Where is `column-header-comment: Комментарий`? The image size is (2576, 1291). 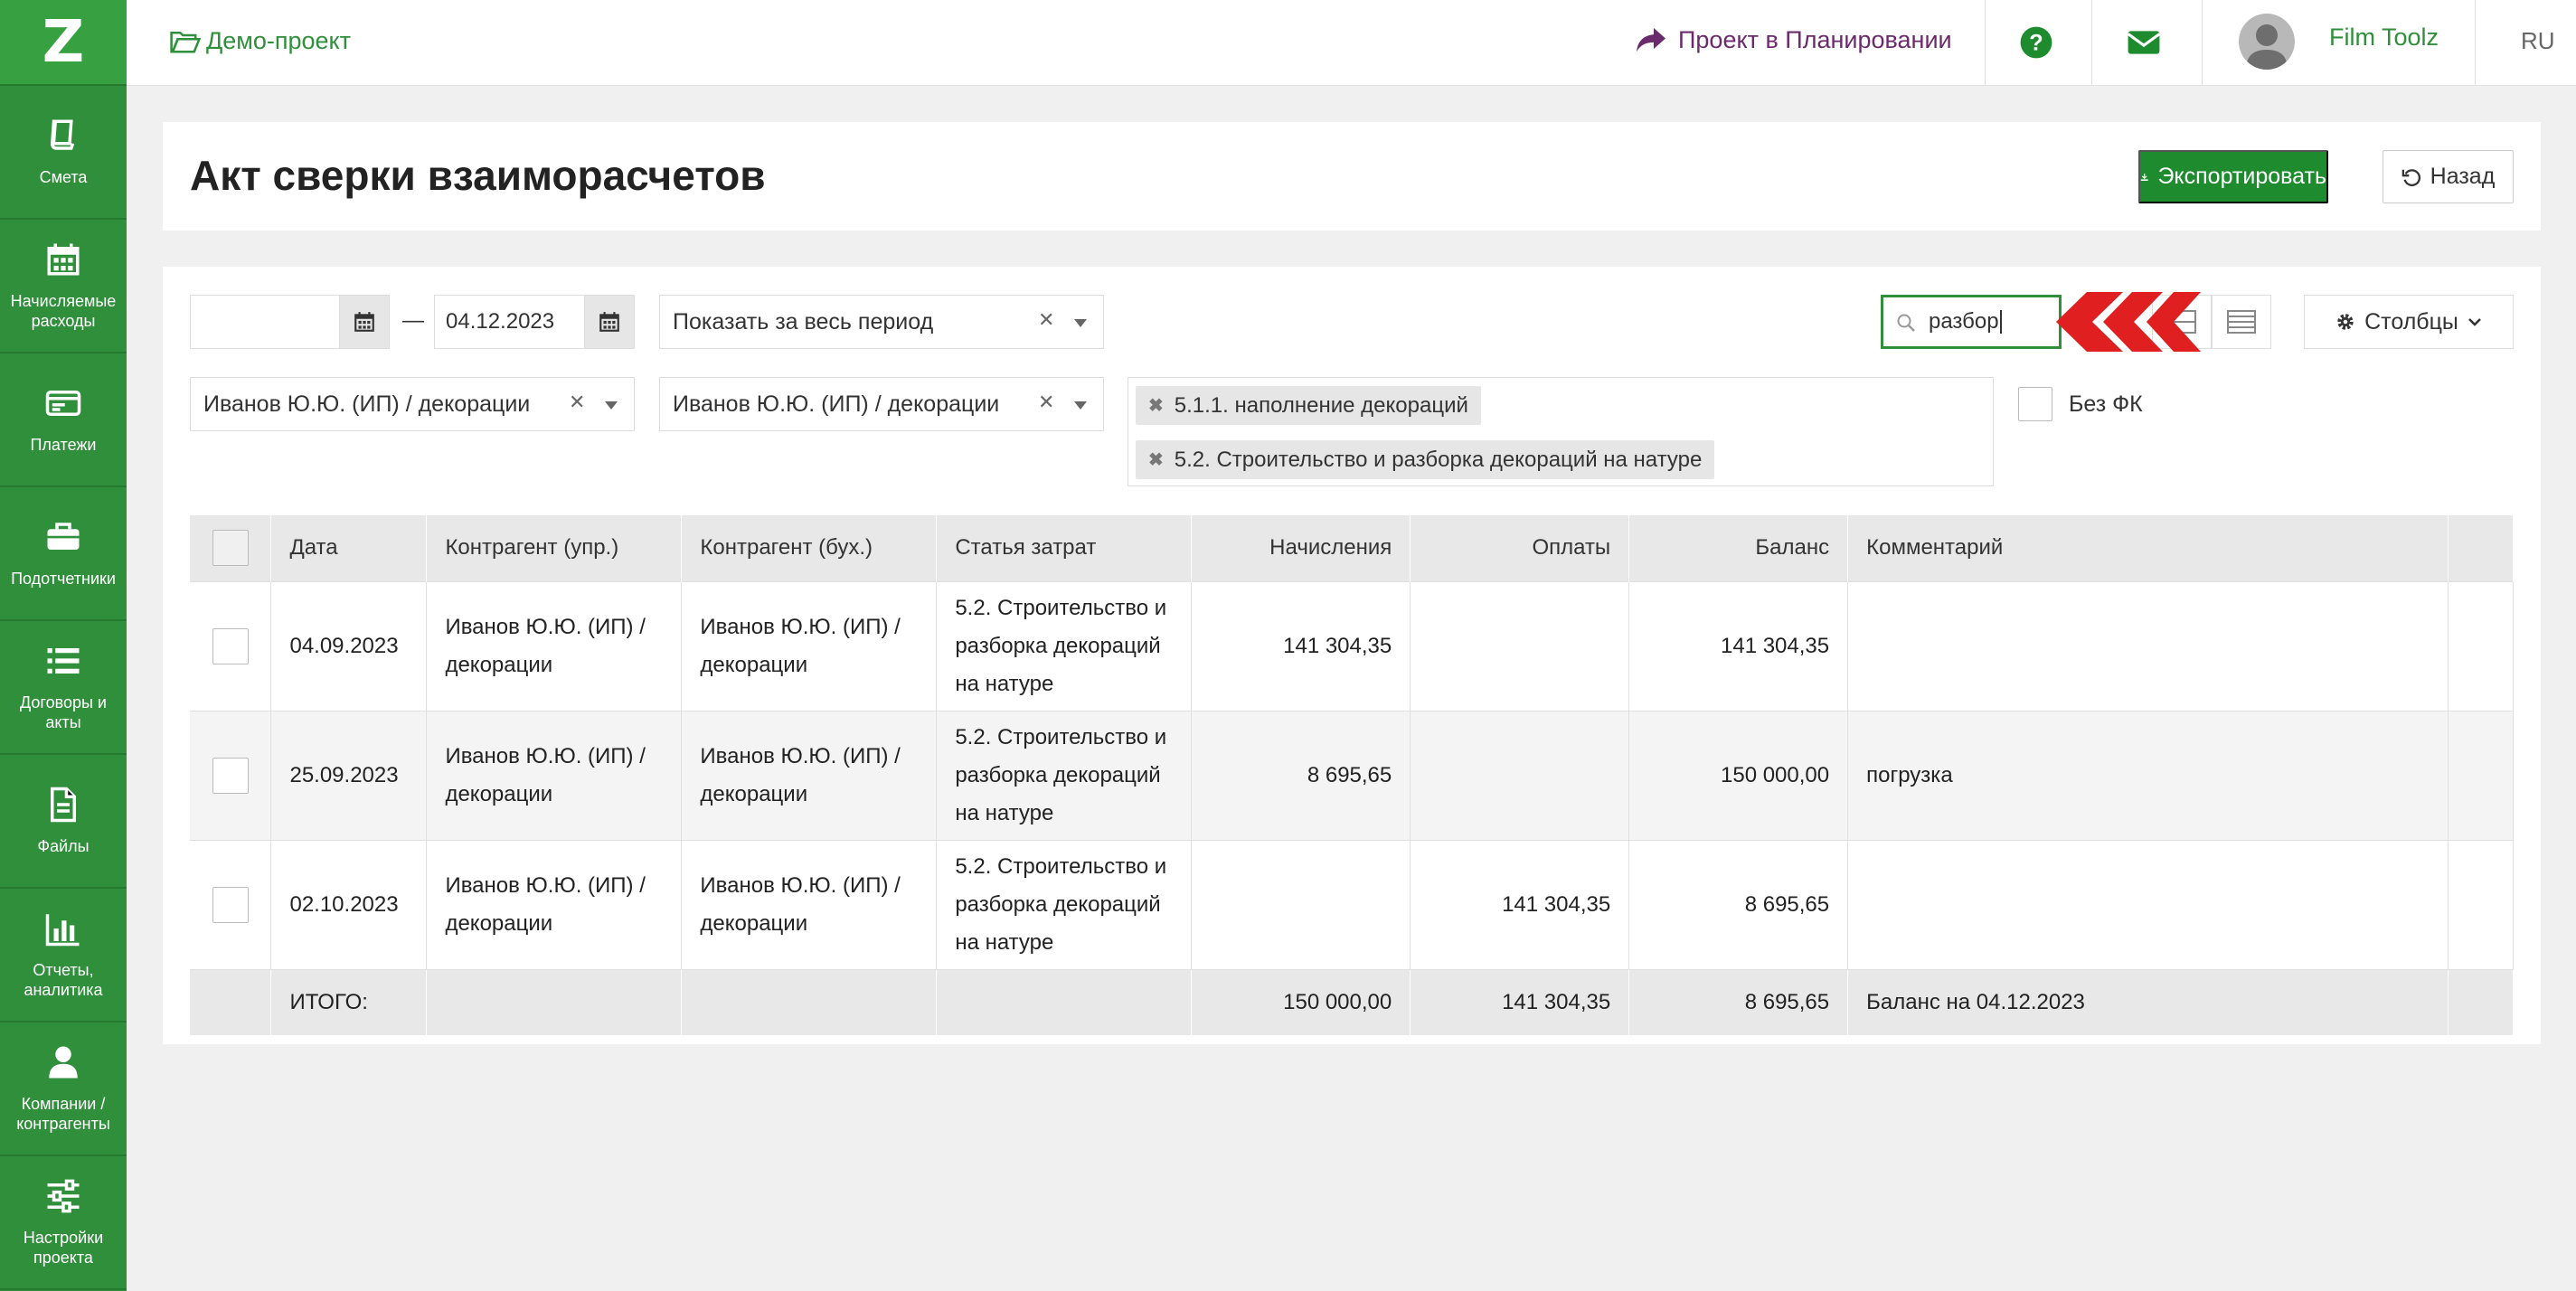
column-header-comment: Комментарий is located at coordinates (2148, 548).